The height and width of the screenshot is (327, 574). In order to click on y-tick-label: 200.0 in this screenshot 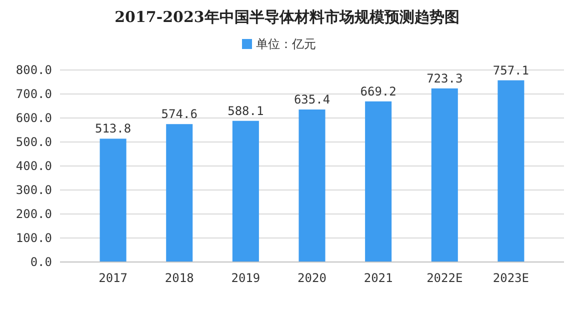, I will do `click(34, 214)`.